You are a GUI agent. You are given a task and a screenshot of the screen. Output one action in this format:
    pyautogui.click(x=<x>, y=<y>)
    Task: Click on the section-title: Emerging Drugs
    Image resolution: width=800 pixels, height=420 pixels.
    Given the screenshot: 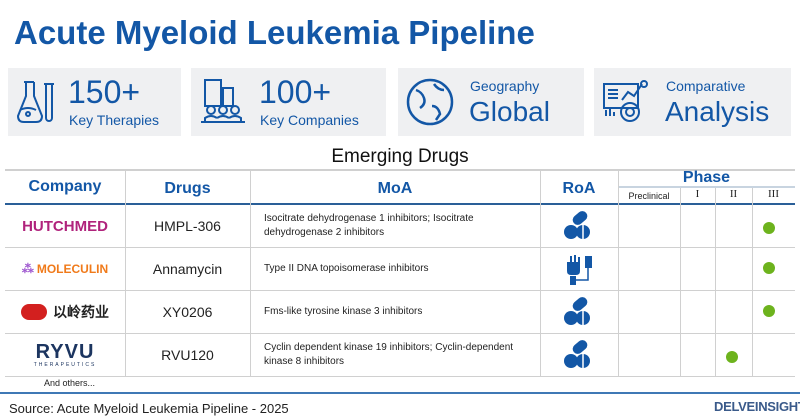 What is the action you would take?
    pyautogui.click(x=400, y=156)
    